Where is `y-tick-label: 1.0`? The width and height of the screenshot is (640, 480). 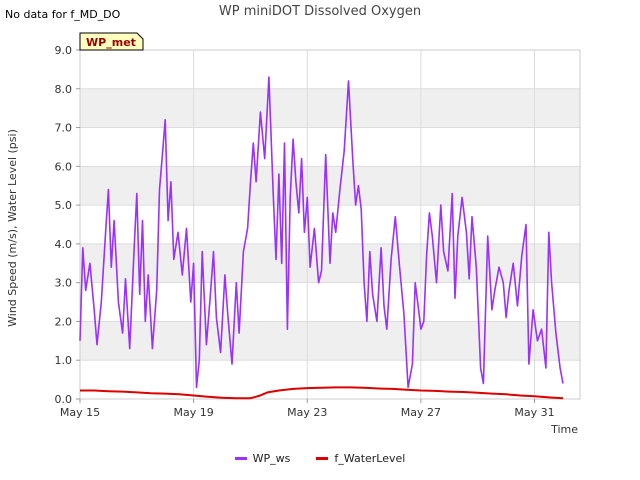
y-tick-label: 1.0 is located at coordinates (64, 360).